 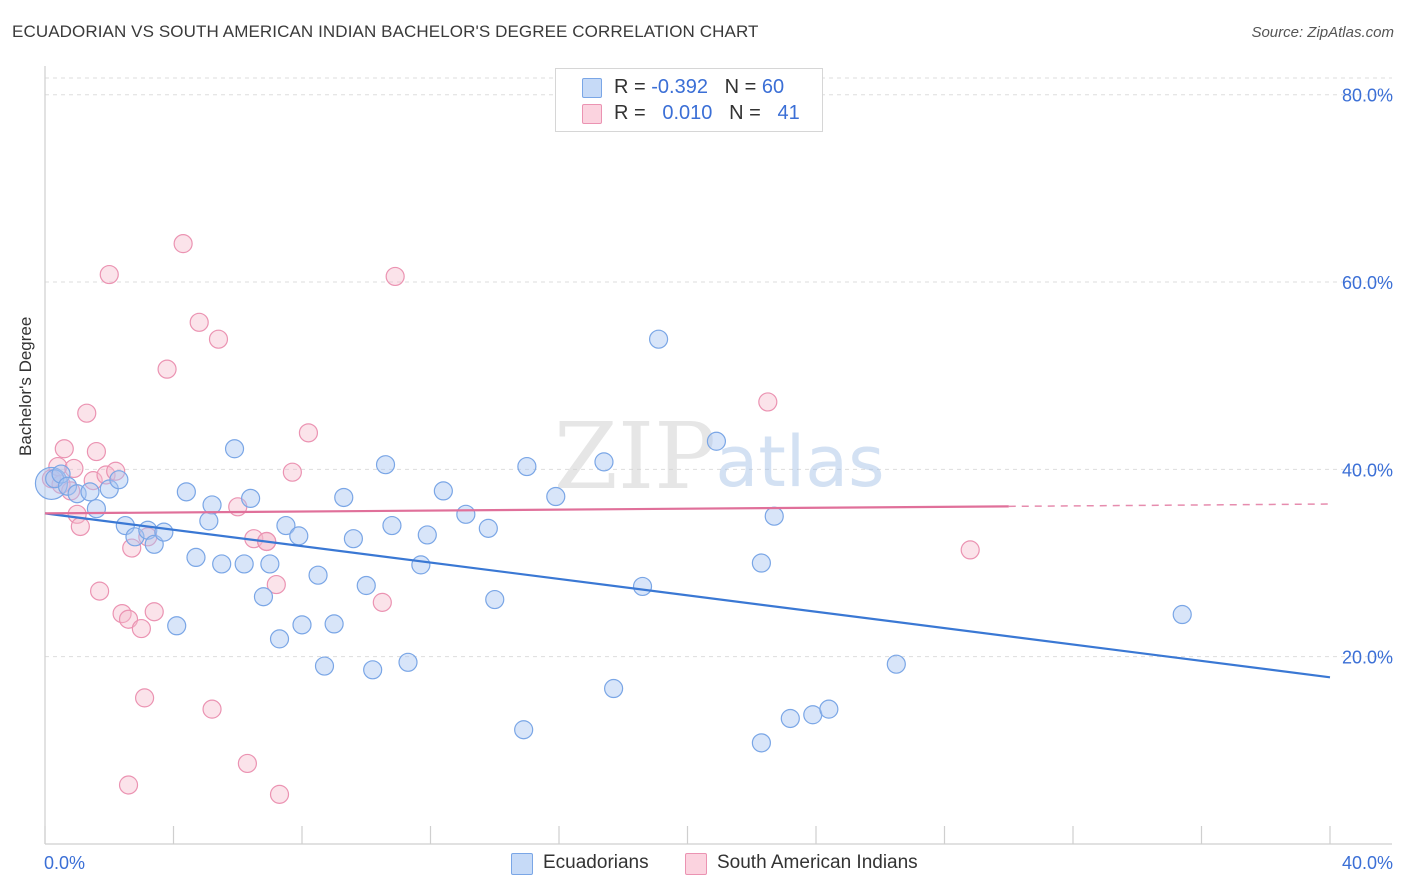 What do you see at coordinates (64, 863) in the screenshot?
I see `x-tick-label: 0.0%` at bounding box center [64, 863].